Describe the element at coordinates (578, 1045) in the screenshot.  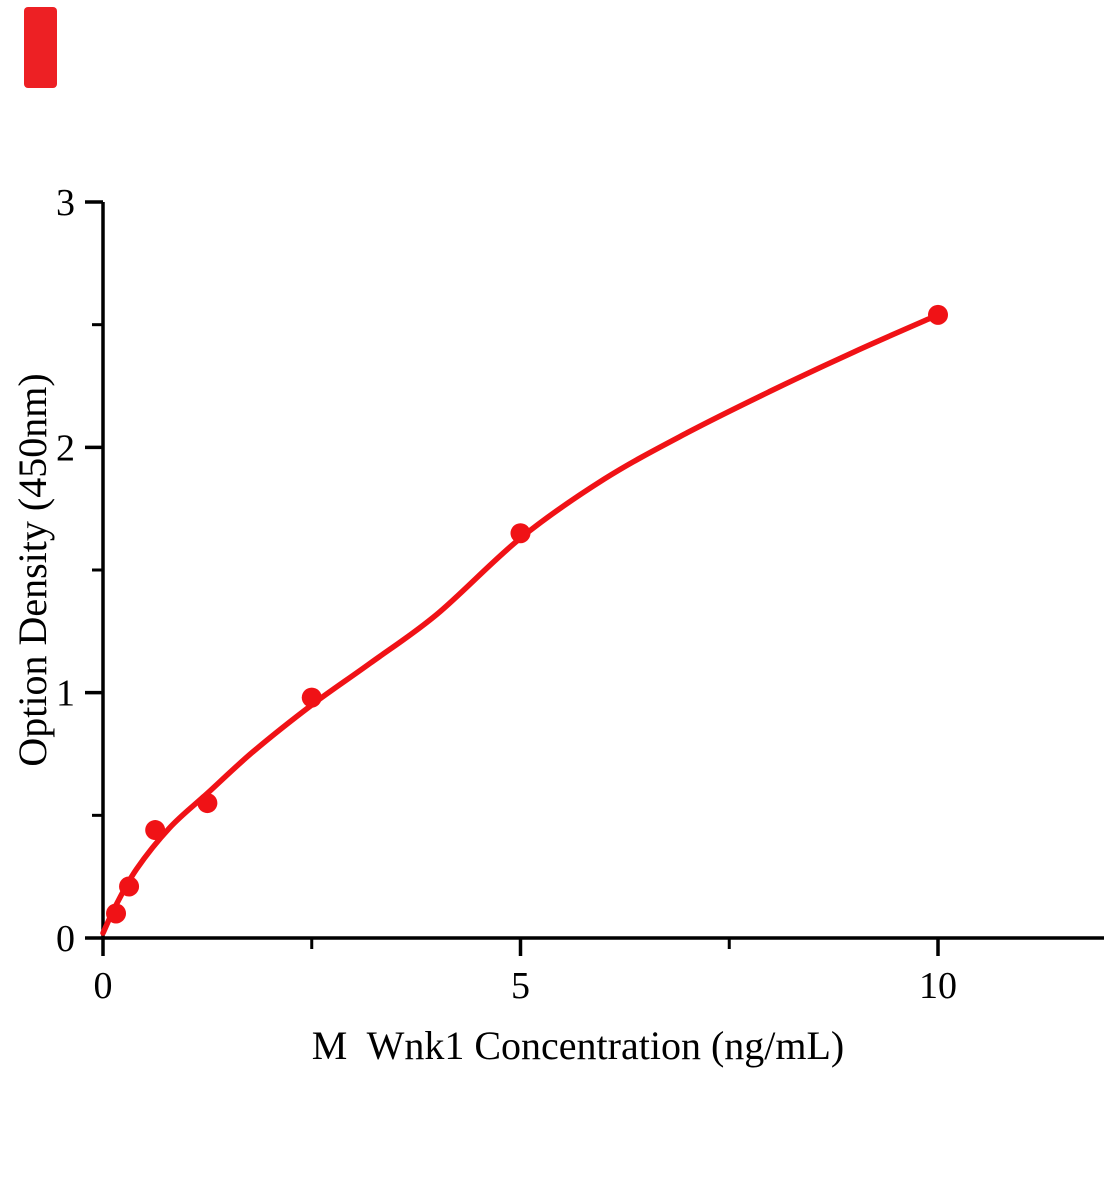
I see `x-axis-label: M Wnk1 Concentration (ng/mL)` at that location.